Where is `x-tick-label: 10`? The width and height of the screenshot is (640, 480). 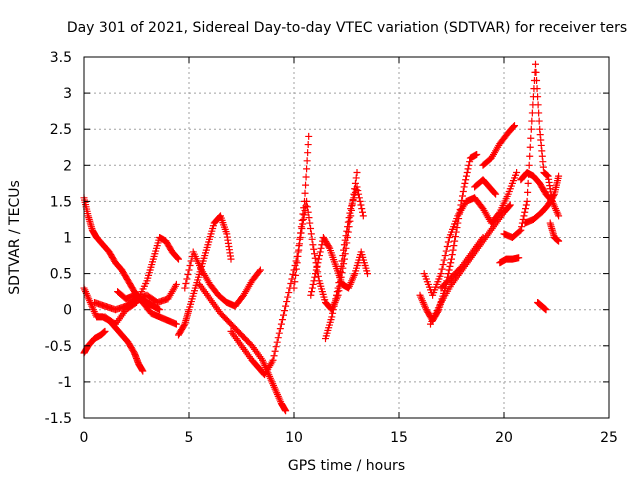
x-tick-label: 10 is located at coordinates (294, 438).